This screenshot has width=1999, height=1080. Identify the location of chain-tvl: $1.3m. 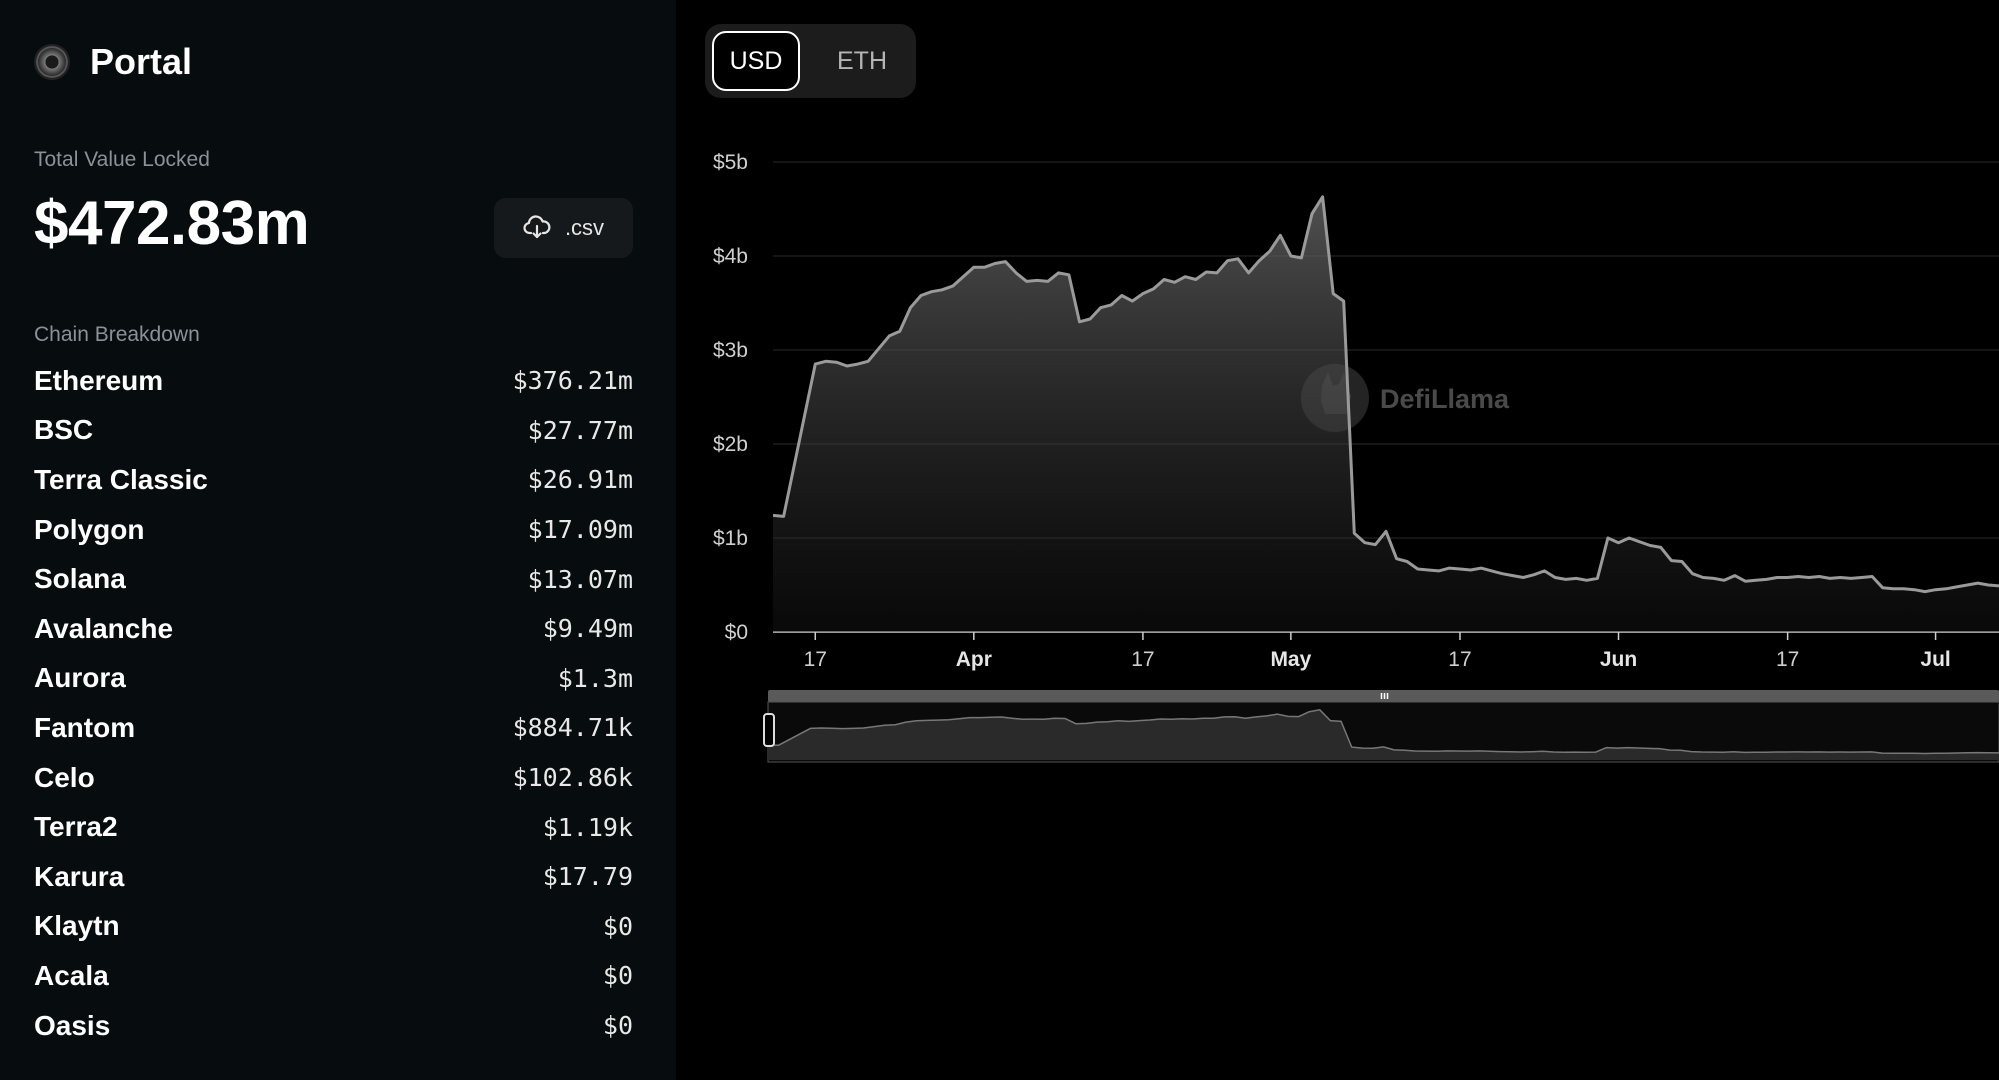
(595, 678).